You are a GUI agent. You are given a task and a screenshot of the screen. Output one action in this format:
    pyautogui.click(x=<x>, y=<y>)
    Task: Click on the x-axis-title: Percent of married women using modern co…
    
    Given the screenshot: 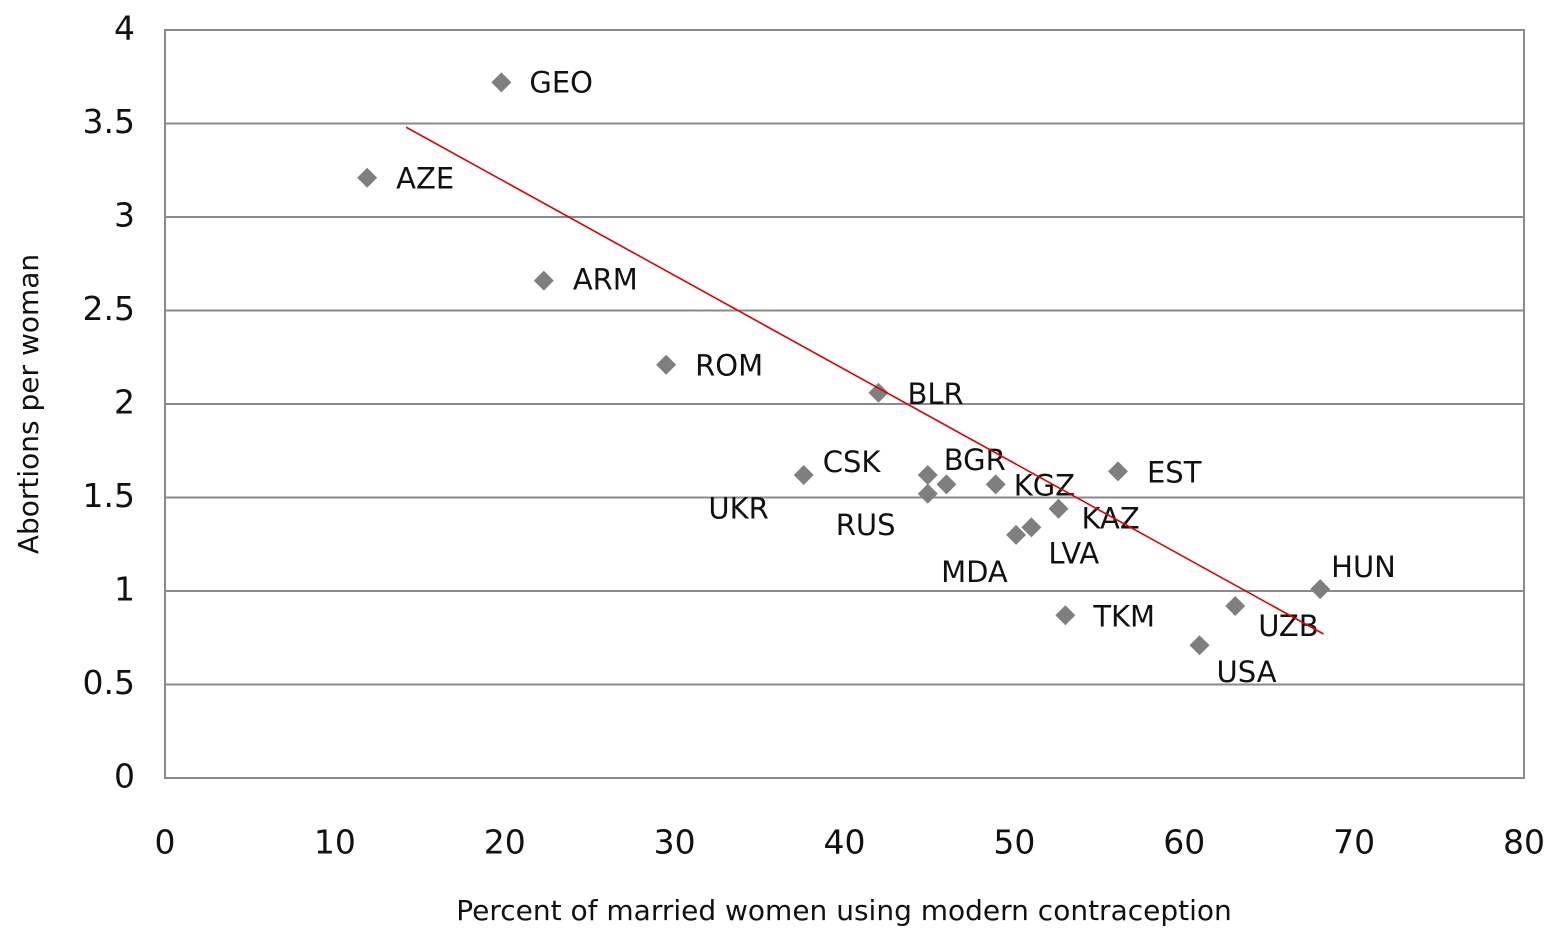 What is the action you would take?
    pyautogui.click(x=844, y=910)
    